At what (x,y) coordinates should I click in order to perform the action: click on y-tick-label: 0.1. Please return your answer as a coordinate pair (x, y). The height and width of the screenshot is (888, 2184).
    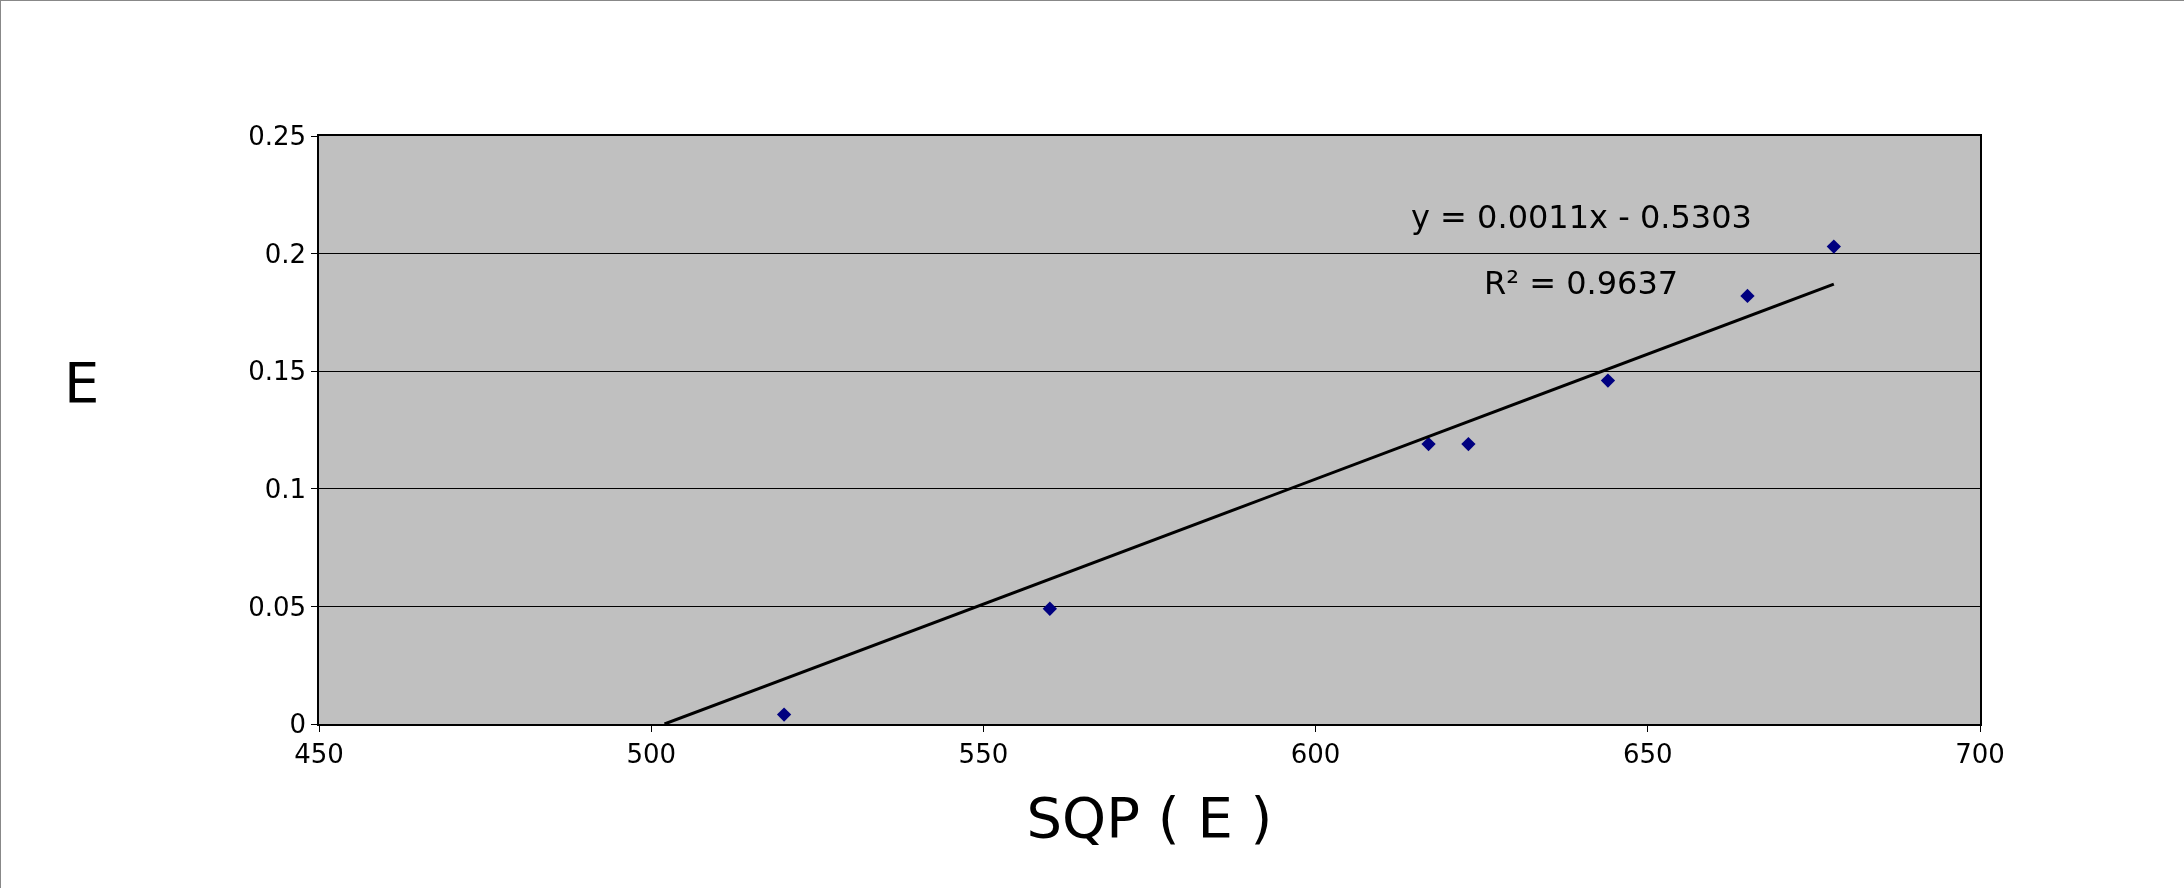
    Looking at the image, I should click on (285, 488).